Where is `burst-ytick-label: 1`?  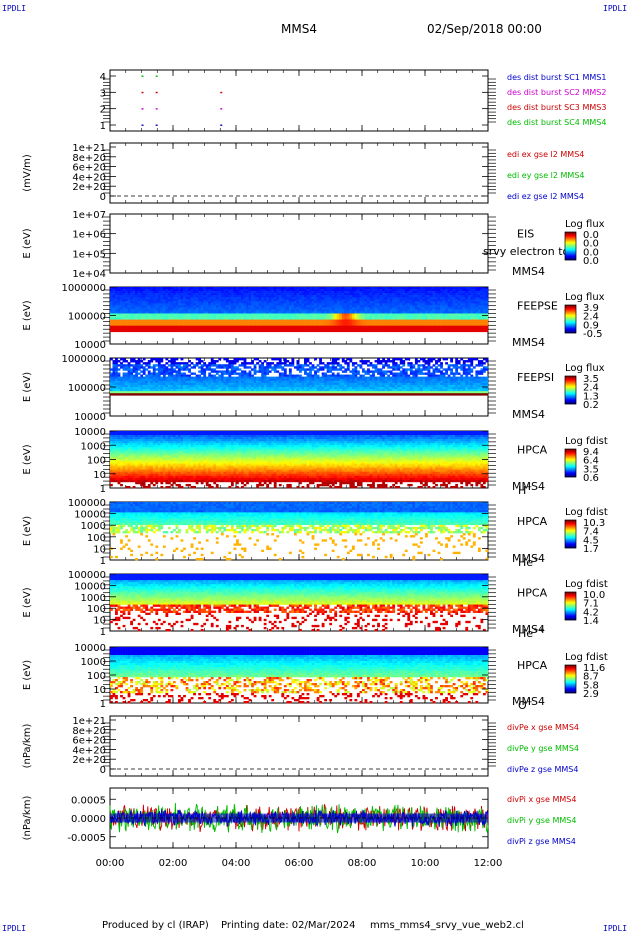 burst-ytick-label: 1 is located at coordinates (103, 126).